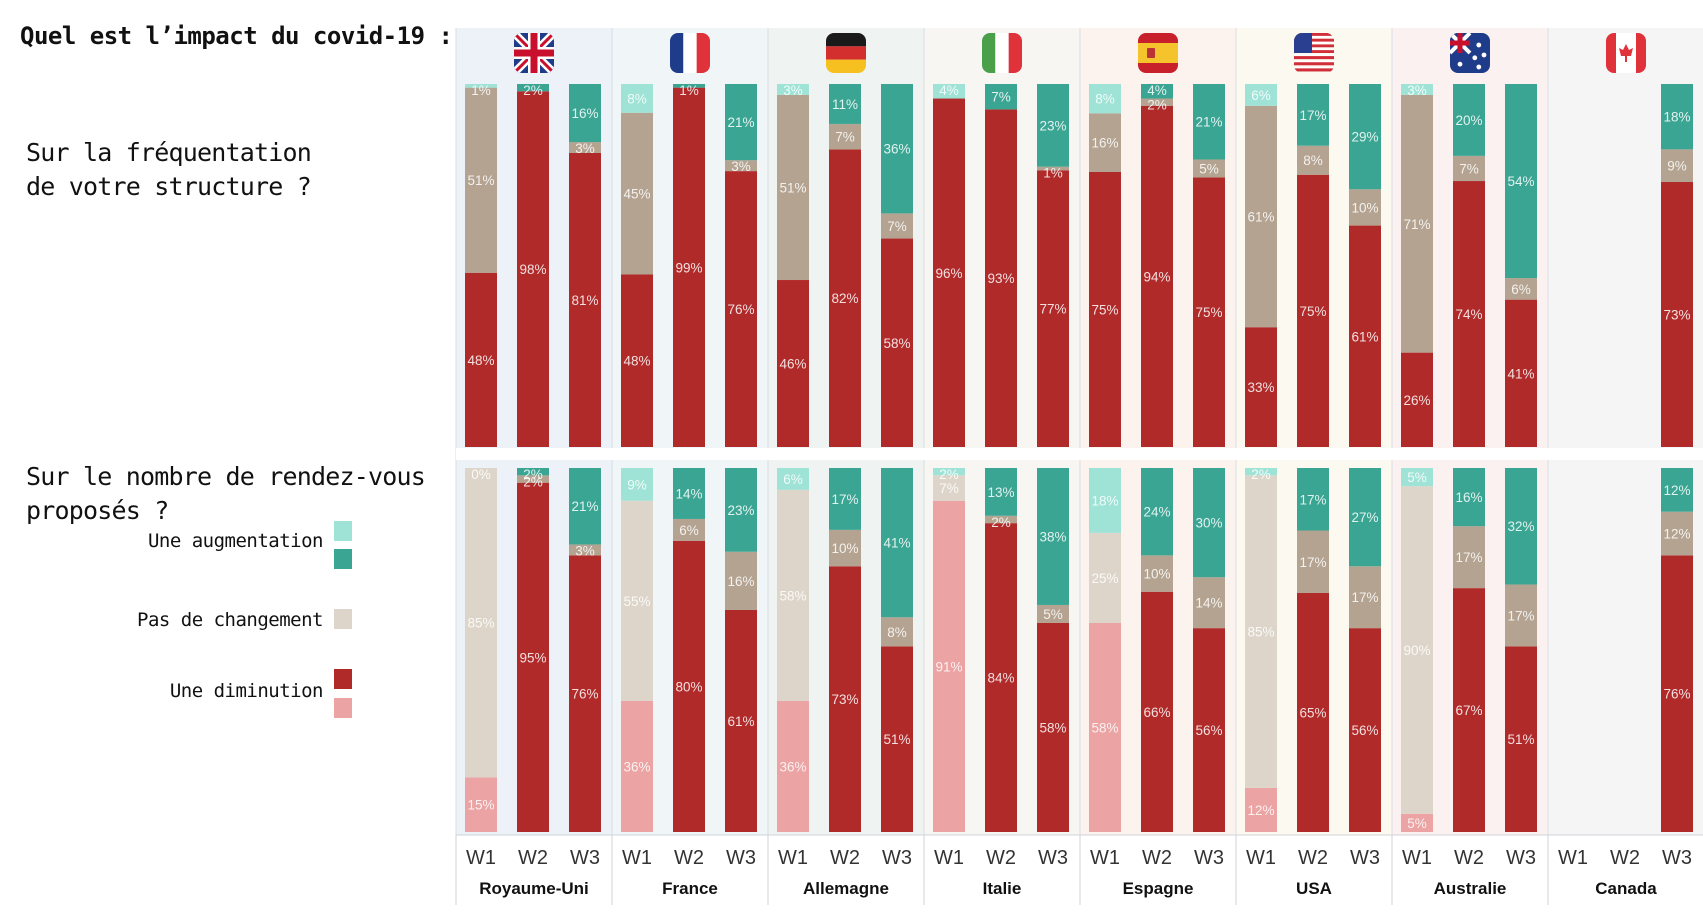 Image resolution: width=1703 pixels, height=912 pixels. I want to click on canada-flag-icon, so click(1626, 53).